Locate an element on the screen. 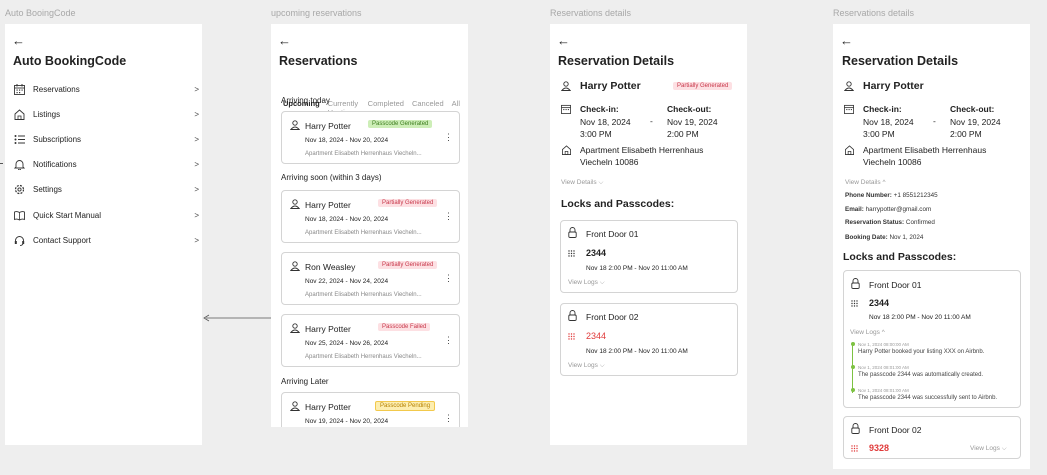  frame-label-reservations: upcoming reservations is located at coordinates (316, 13).